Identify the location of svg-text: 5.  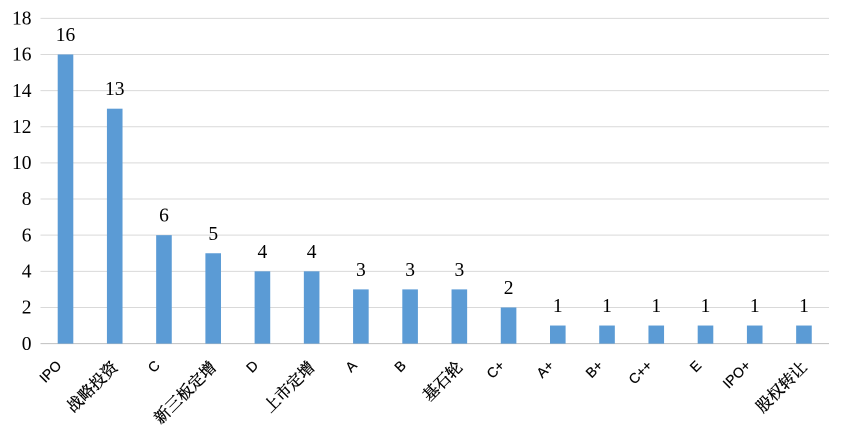
(213, 234).